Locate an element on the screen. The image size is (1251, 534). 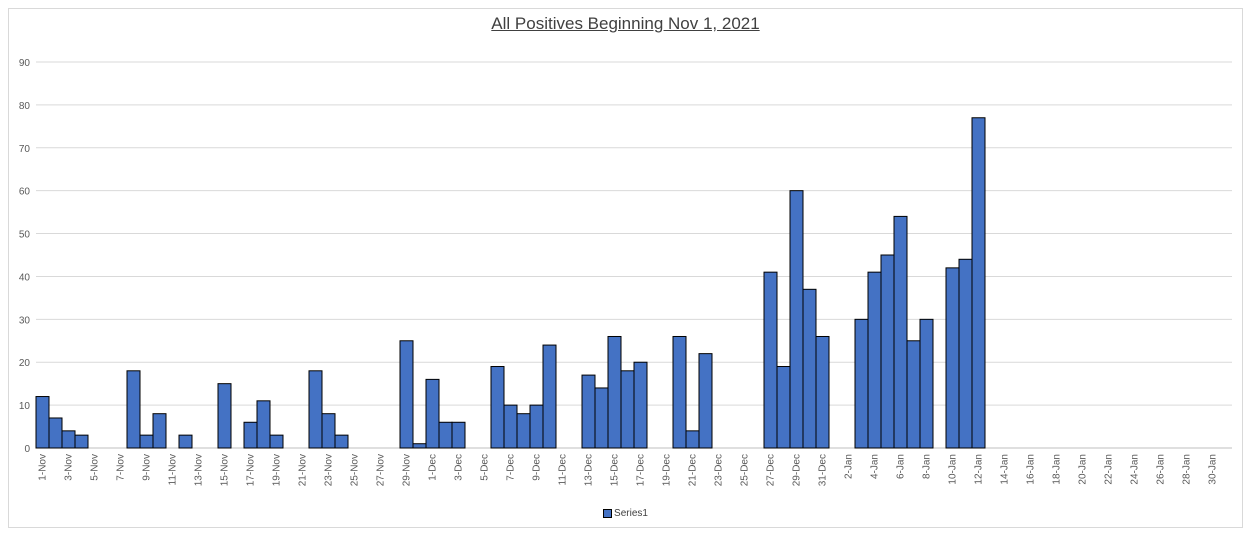
bar-9-Dec is located at coordinates (536, 426).